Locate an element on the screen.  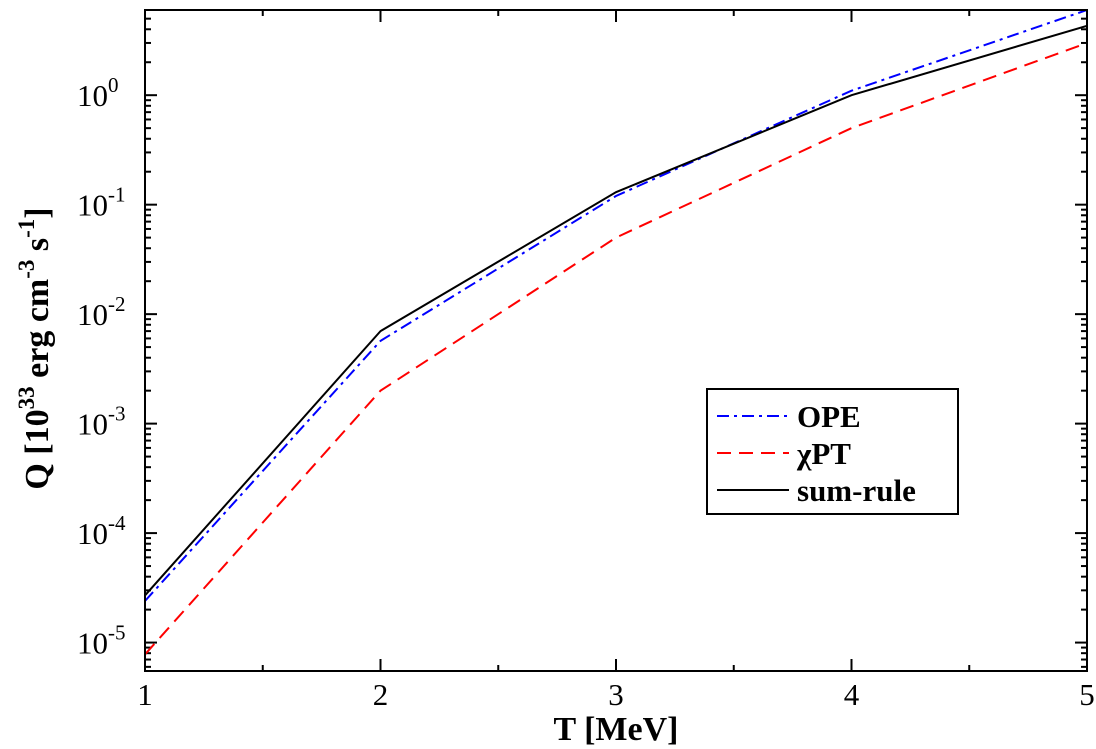
y-tick-label: 10⁻² is located at coordinates (101, 312).